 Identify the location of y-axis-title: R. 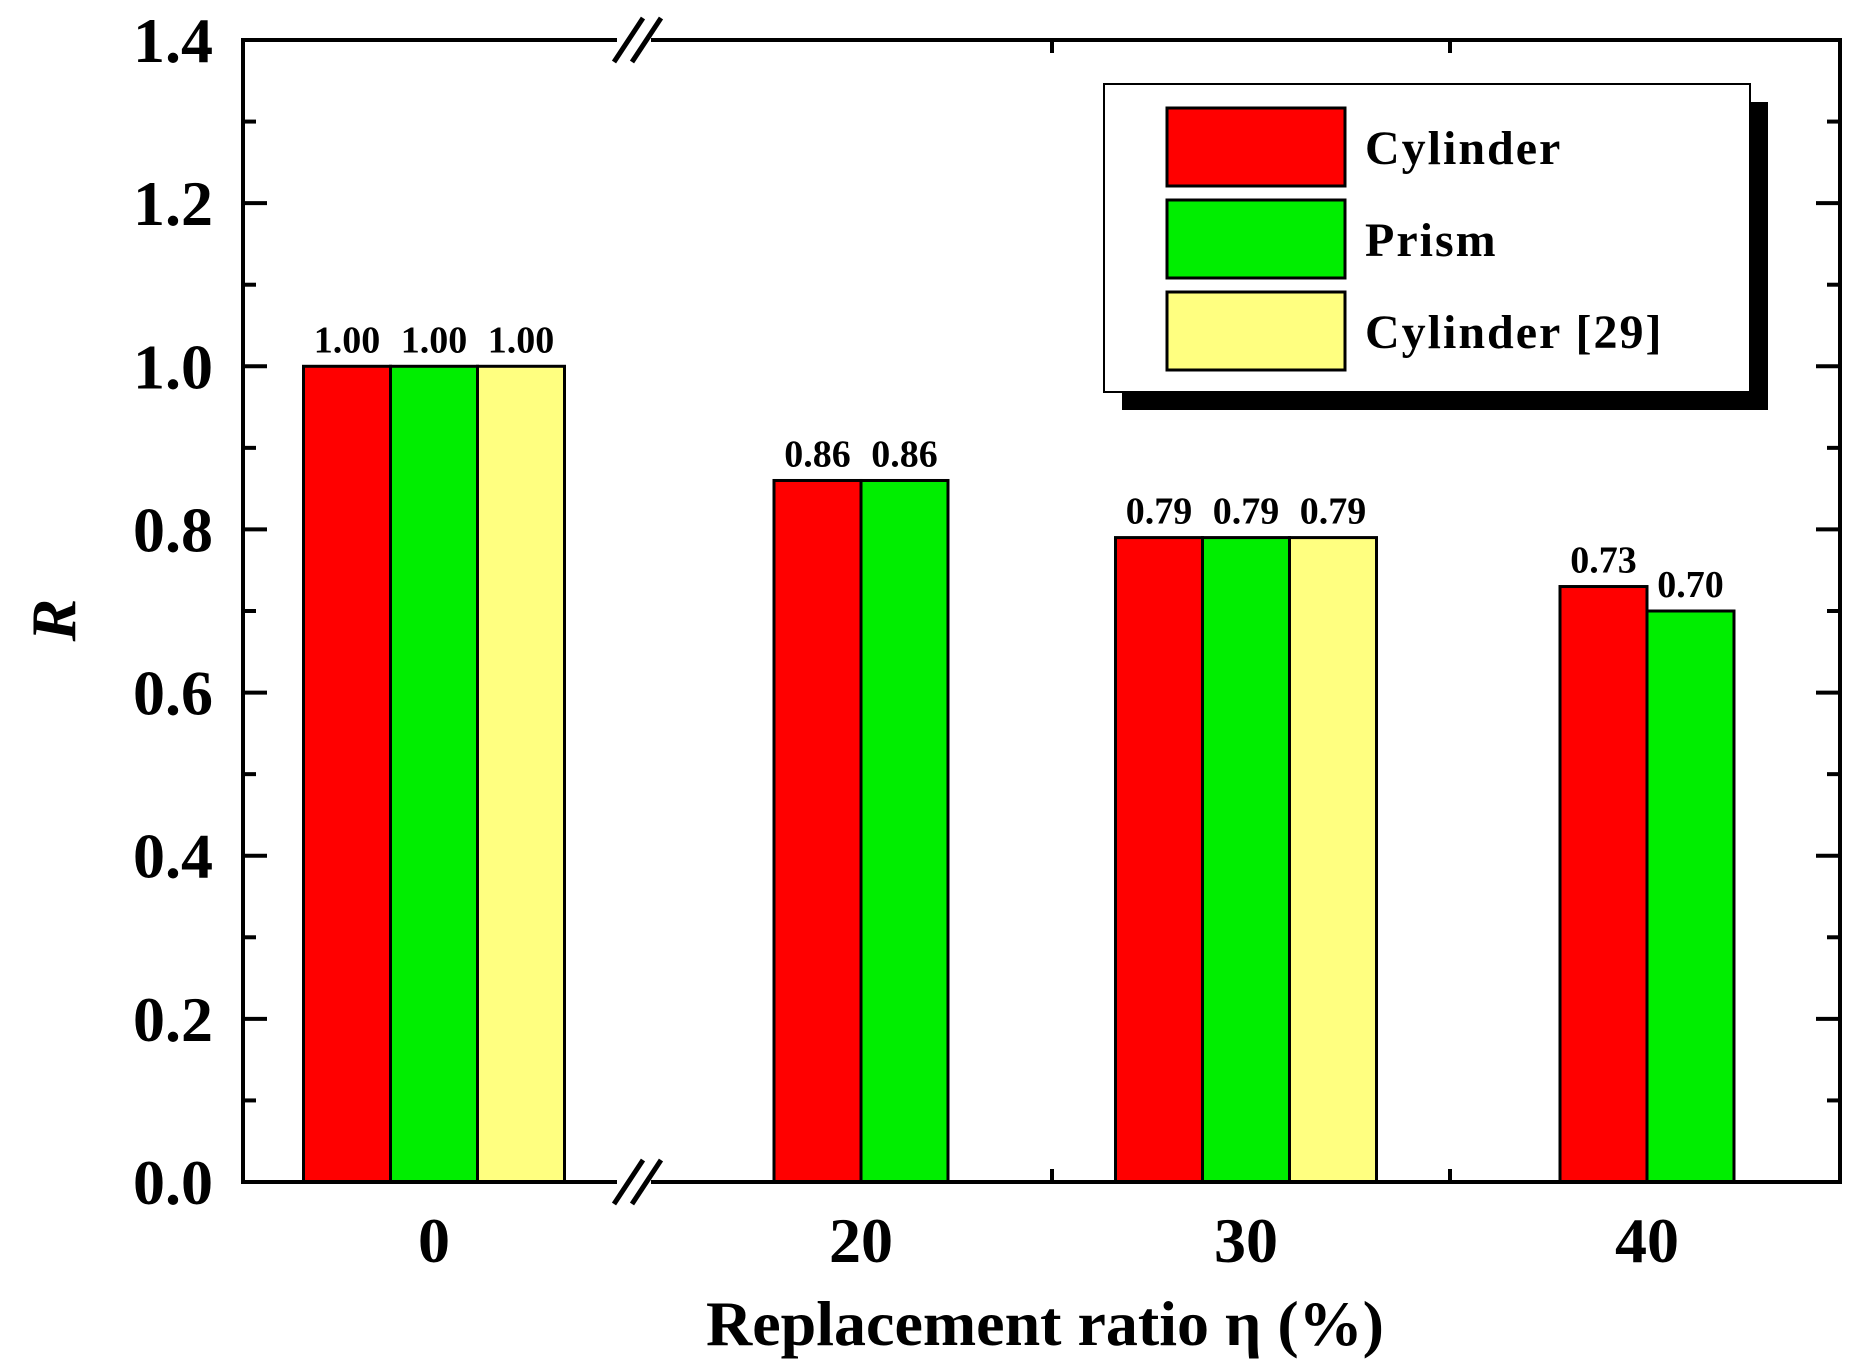
(53, 621).